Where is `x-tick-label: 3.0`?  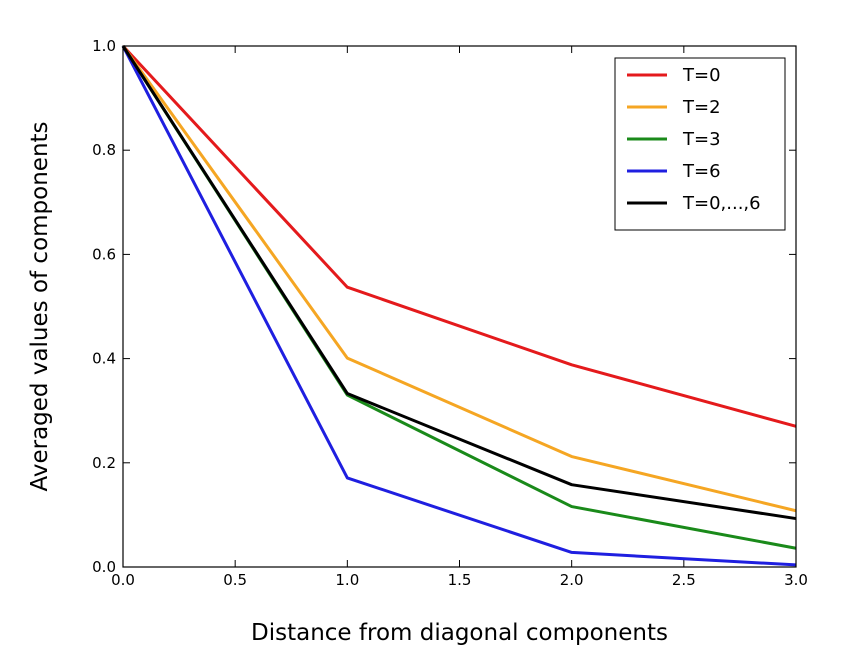 x-tick-label: 3.0 is located at coordinates (796, 580).